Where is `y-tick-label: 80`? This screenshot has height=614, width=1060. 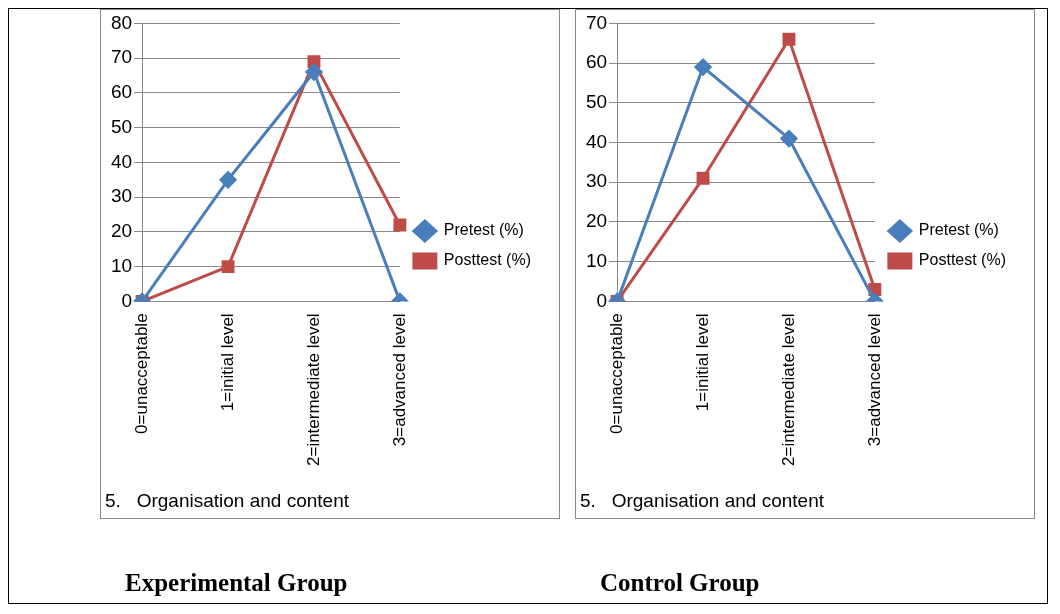
y-tick-label: 80 is located at coordinates (121, 22).